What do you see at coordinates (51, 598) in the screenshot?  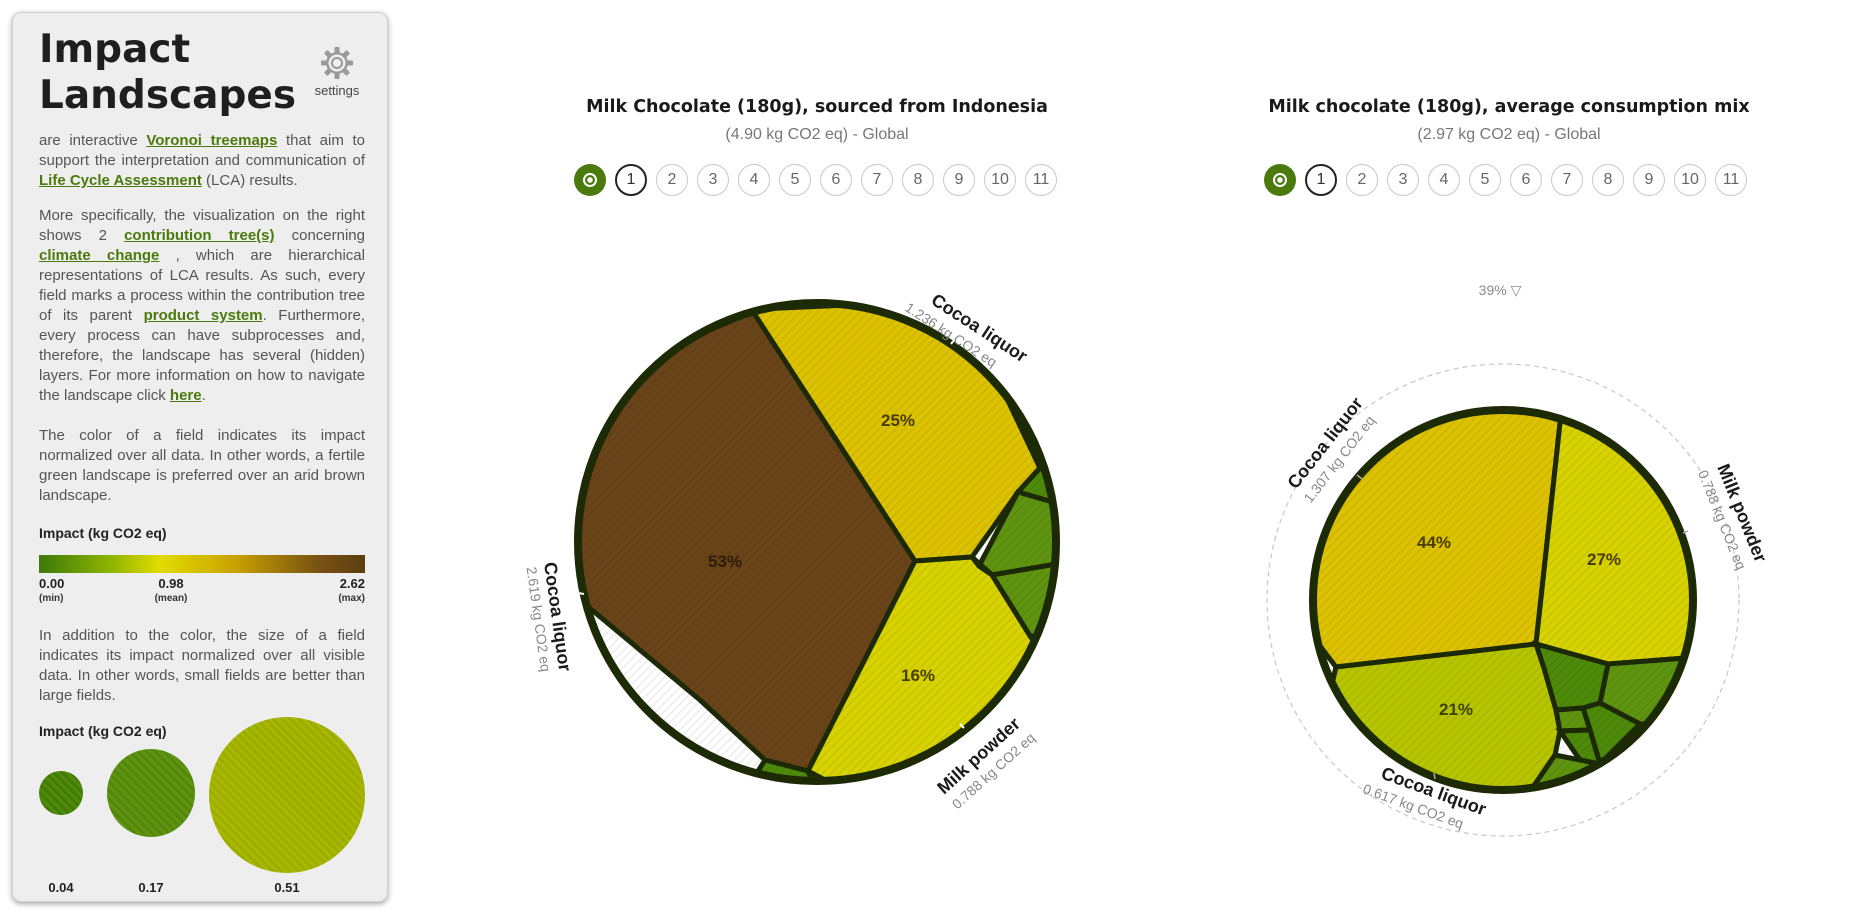 I see `min-label: (min)` at bounding box center [51, 598].